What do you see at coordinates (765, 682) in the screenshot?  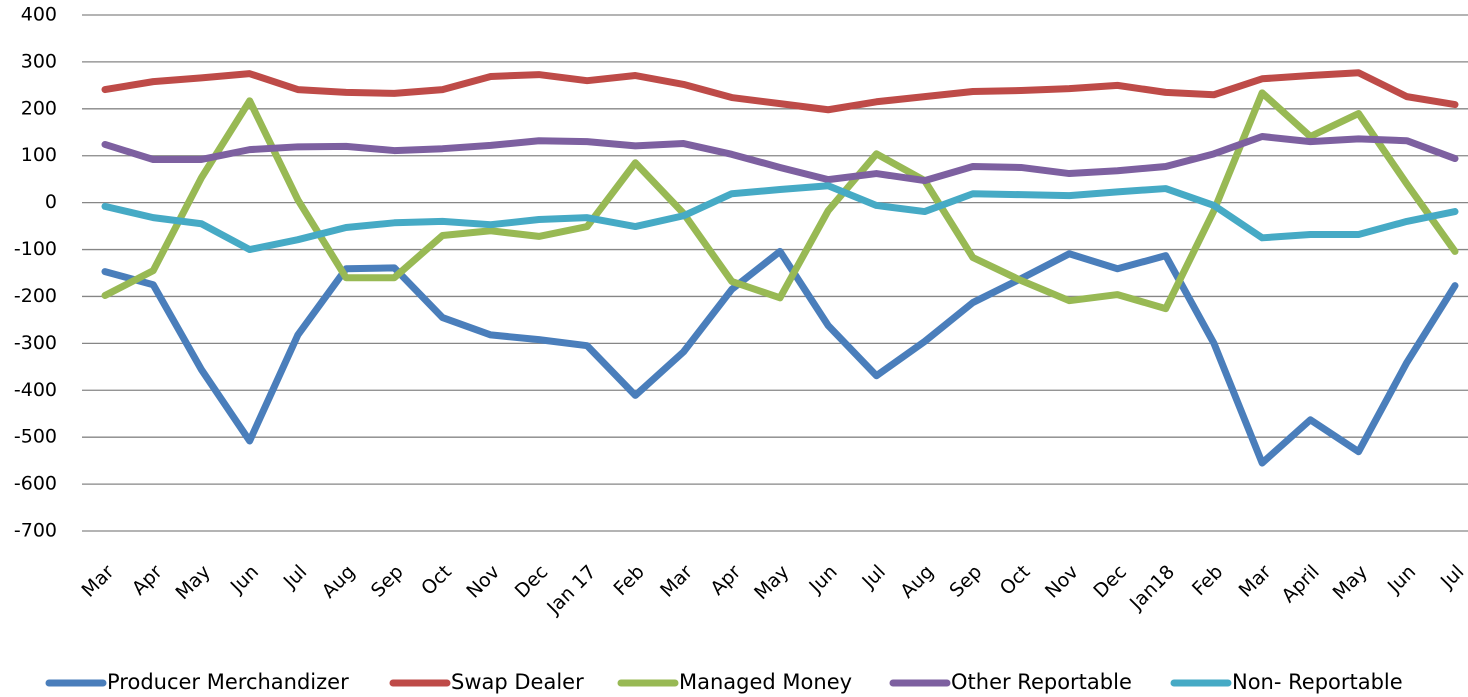 I see `legend-label: Managed Money` at bounding box center [765, 682].